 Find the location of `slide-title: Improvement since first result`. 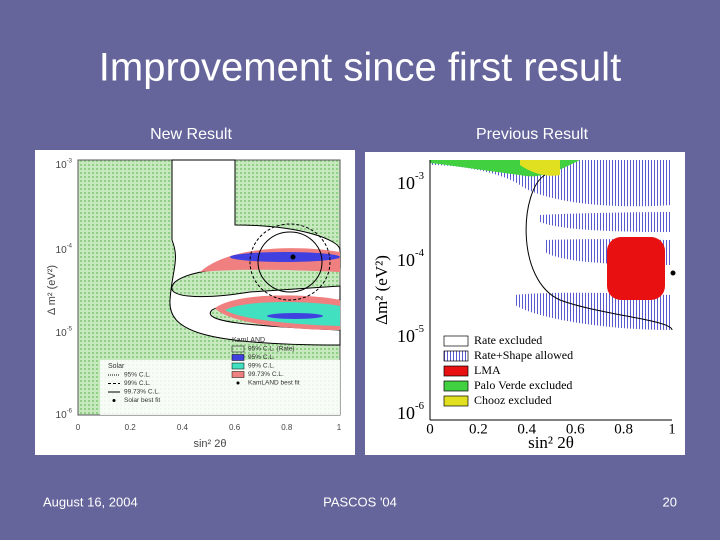

slide-title: Improvement since first result is located at coordinates (360, 68).